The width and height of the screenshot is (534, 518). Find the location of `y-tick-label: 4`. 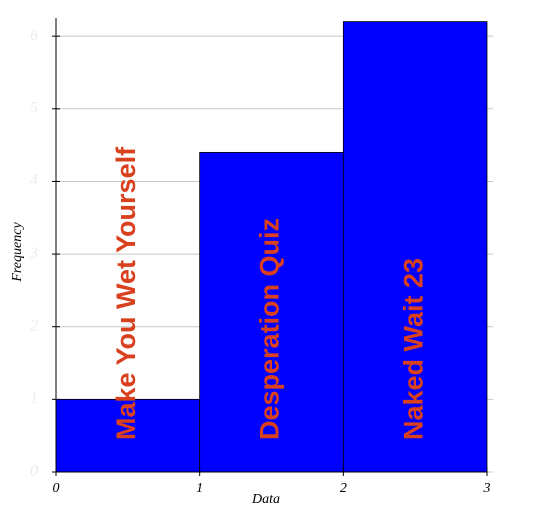

y-tick-label: 4 is located at coordinates (34, 180).